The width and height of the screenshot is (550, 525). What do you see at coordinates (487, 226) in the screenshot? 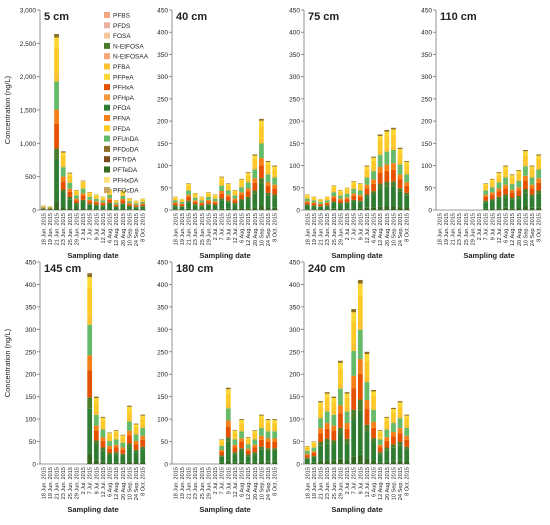
I see `x-tick-label: 7 Jul. 2015` at bounding box center [487, 226].